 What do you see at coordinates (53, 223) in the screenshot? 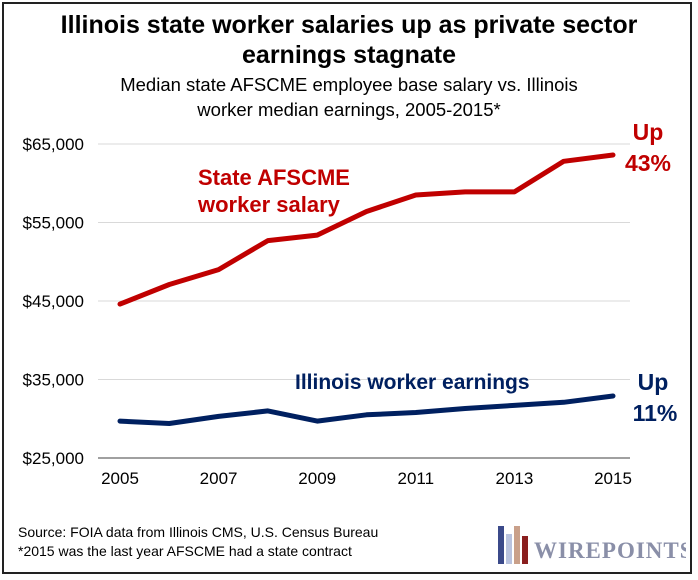
I see `y-tick-label: $55,000` at bounding box center [53, 223].